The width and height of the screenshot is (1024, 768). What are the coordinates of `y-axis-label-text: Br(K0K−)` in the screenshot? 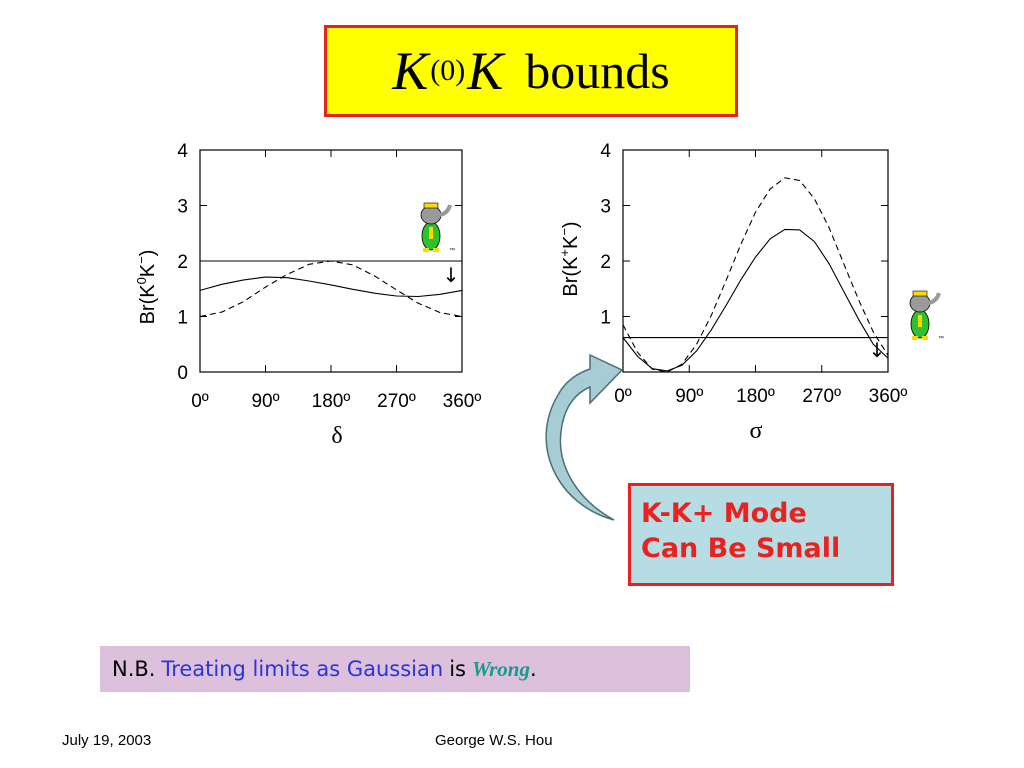 It's located at (146, 287).